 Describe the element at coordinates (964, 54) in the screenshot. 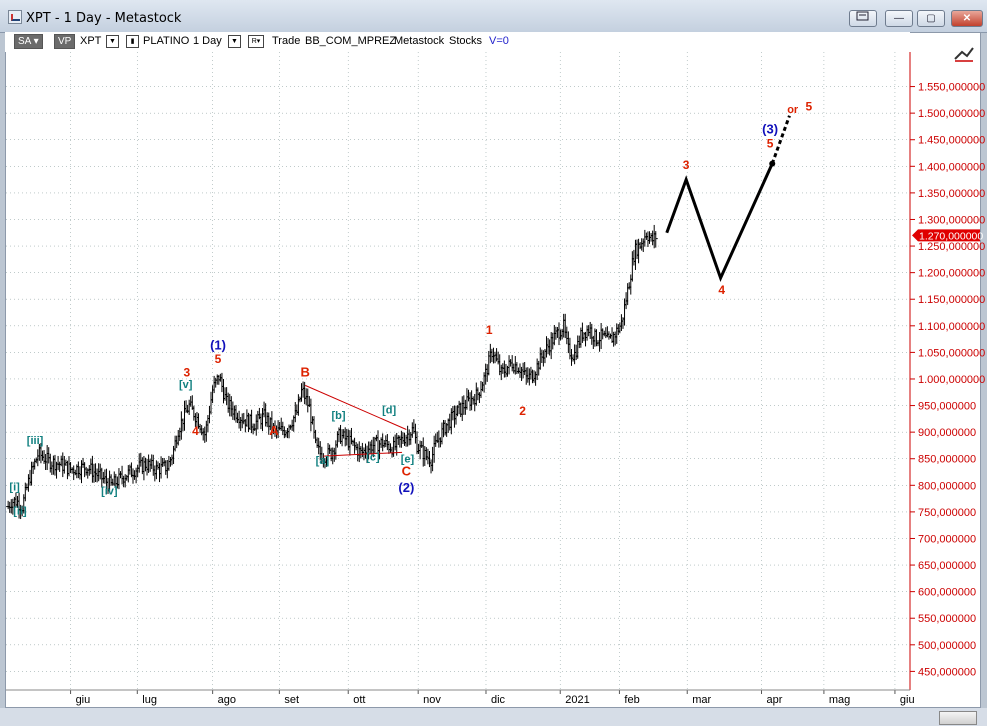

I see `trend-tool-icon` at that location.